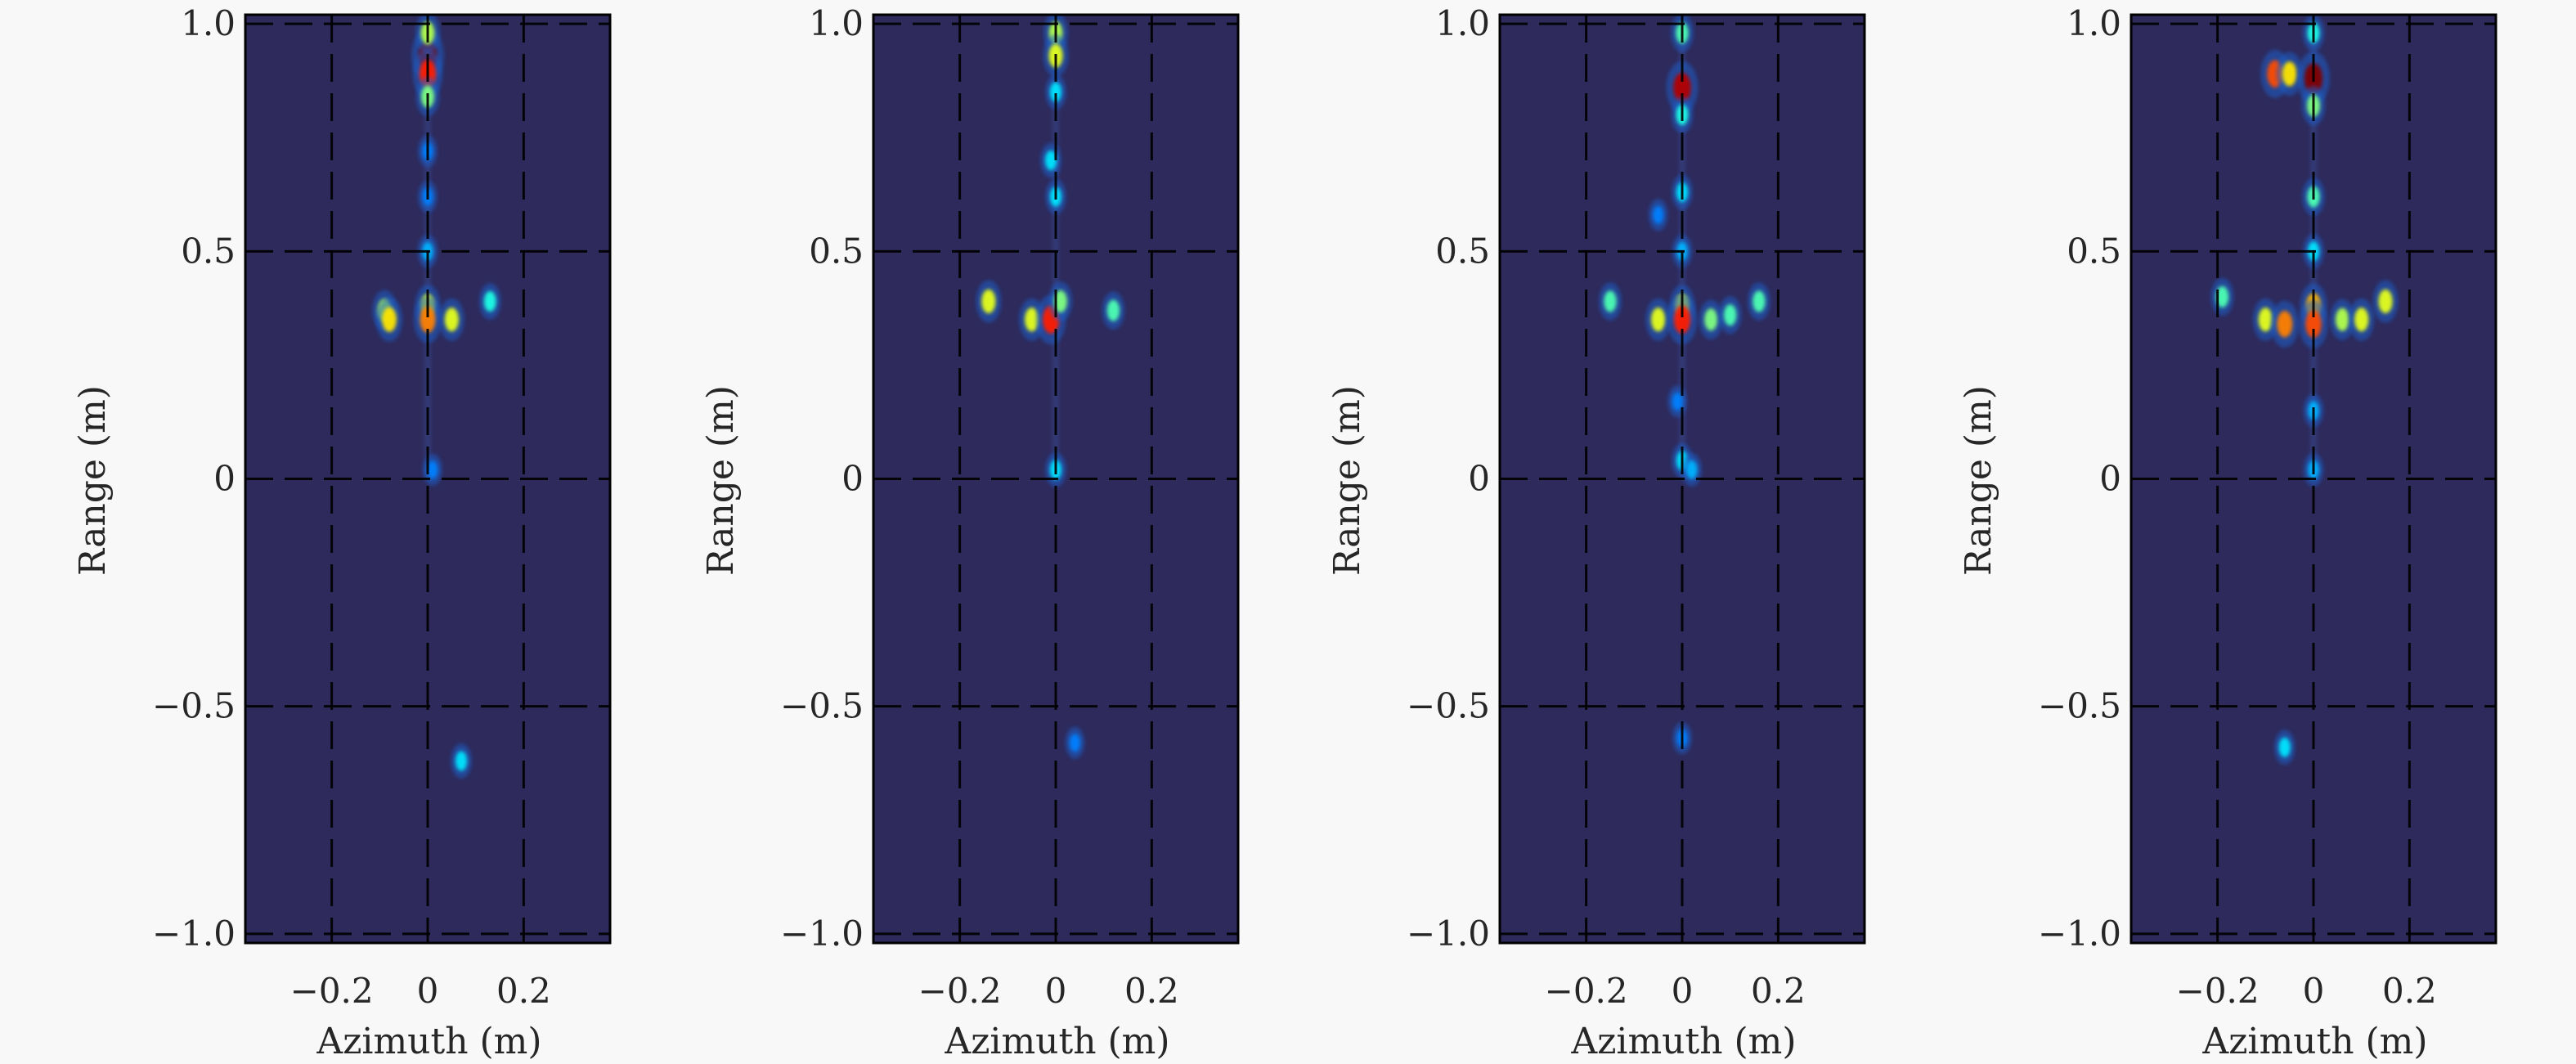  Describe the element at coordinates (1050, 387) in the screenshot. I see `scatterer-layer` at that location.